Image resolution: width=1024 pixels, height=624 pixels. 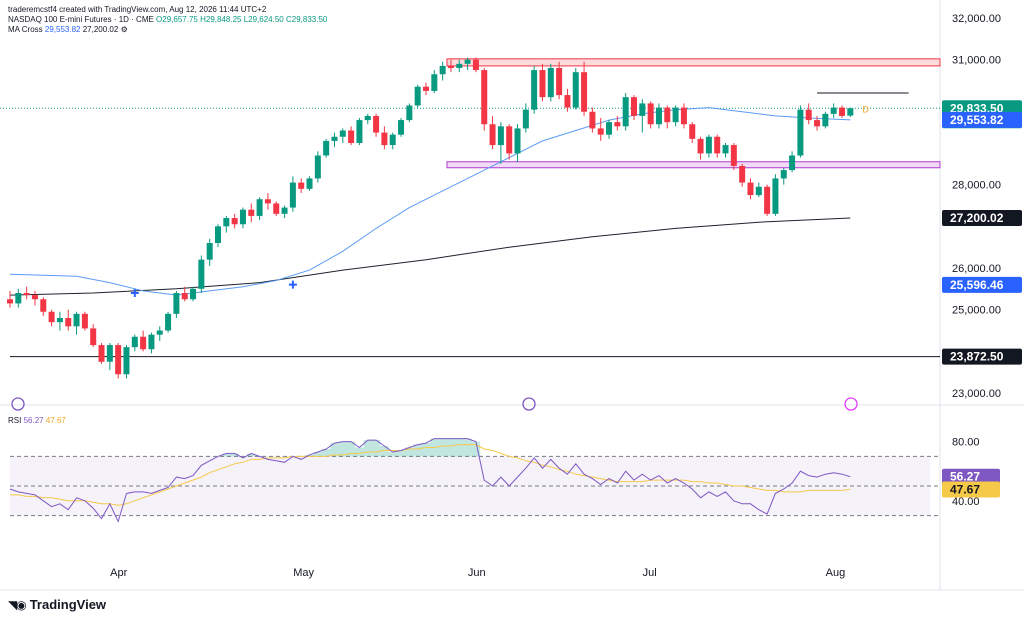 What do you see at coordinates (693, 165) in the screenshot?
I see `zone-support` at bounding box center [693, 165].